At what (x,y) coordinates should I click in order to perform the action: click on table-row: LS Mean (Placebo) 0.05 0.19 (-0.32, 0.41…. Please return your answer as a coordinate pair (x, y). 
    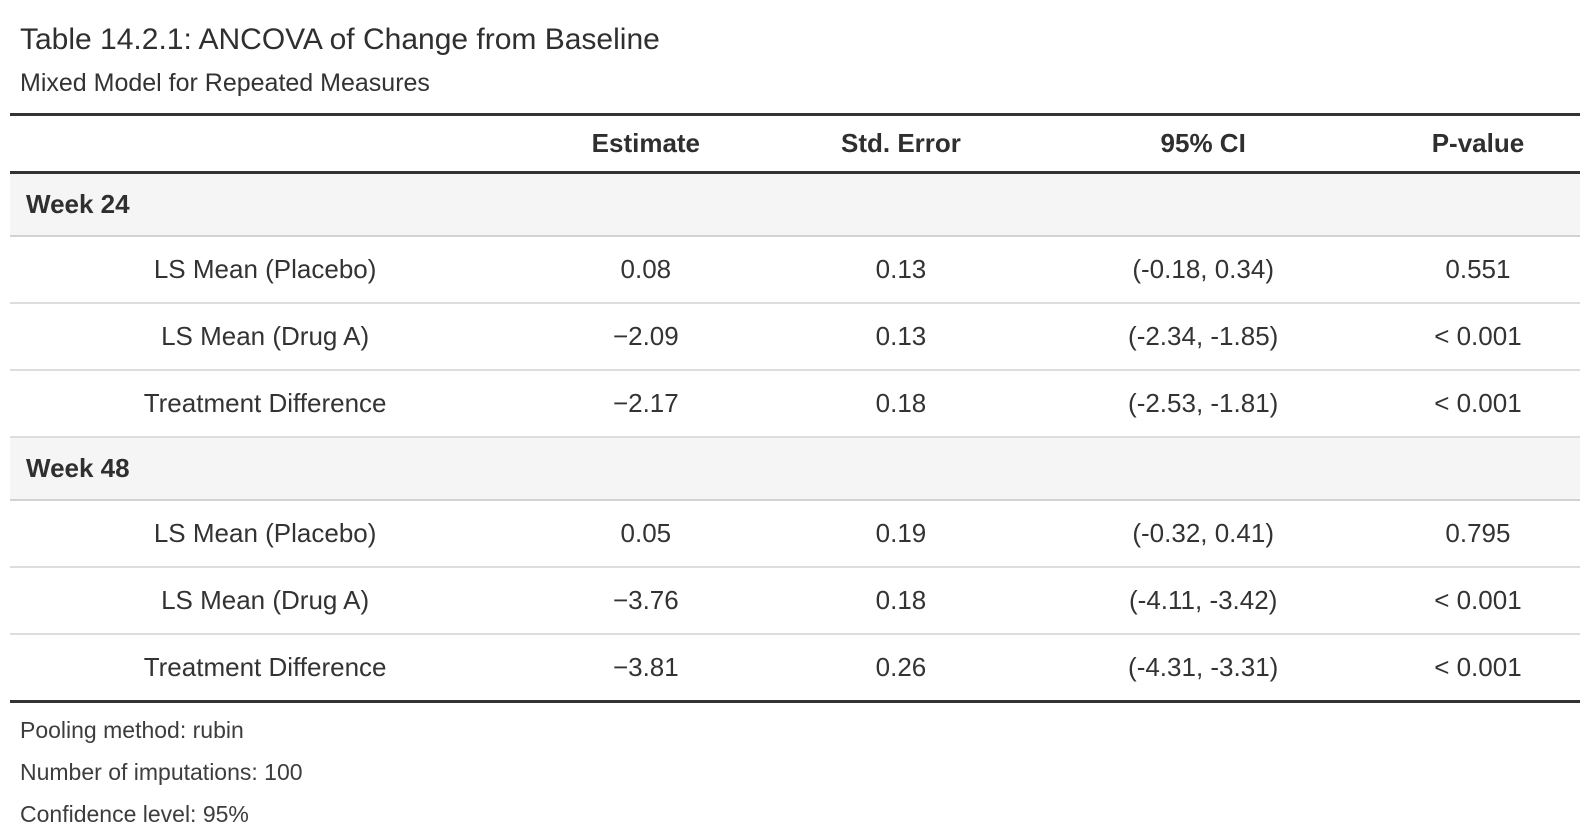
    Looking at the image, I should click on (795, 534).